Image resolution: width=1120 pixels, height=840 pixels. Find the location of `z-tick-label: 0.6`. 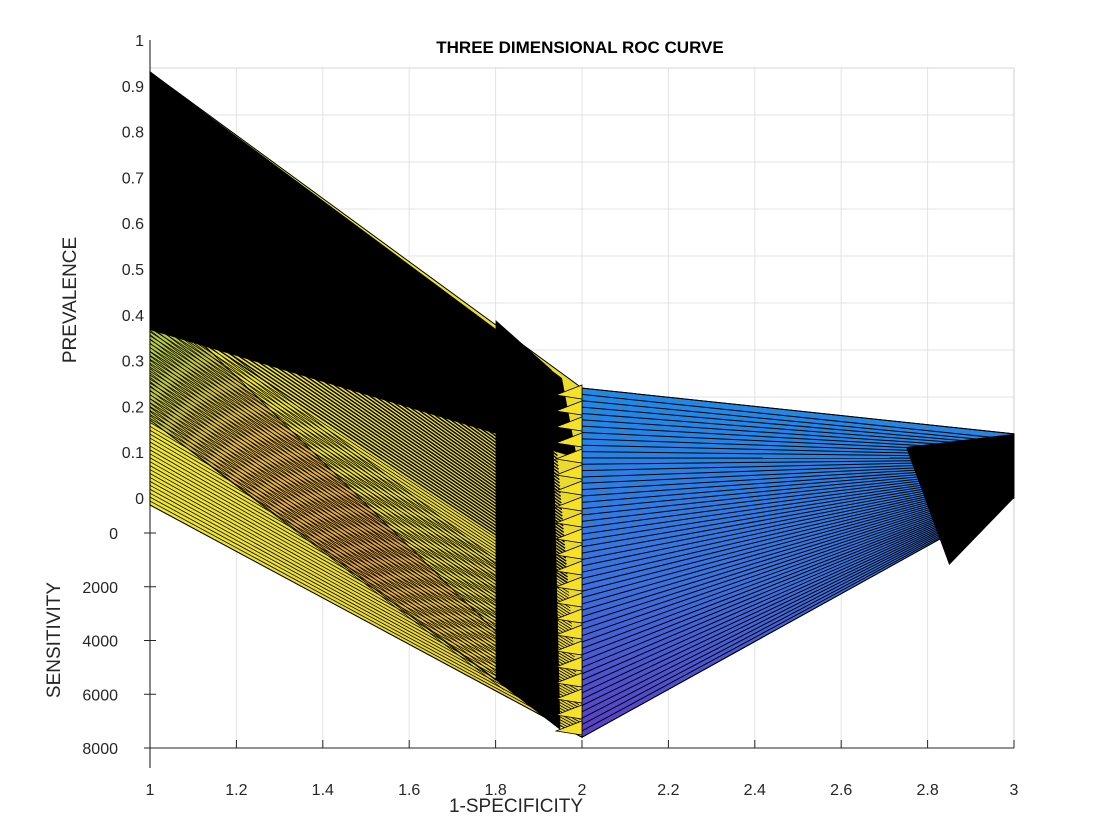

z-tick-label: 0.6 is located at coordinates (133, 224).